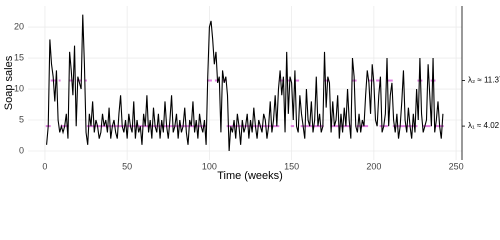 Image resolution: width=500 pixels, height=240 pixels. What do you see at coordinates (21, 119) in the screenshot?
I see `y-tick-label: 5` at bounding box center [21, 119].